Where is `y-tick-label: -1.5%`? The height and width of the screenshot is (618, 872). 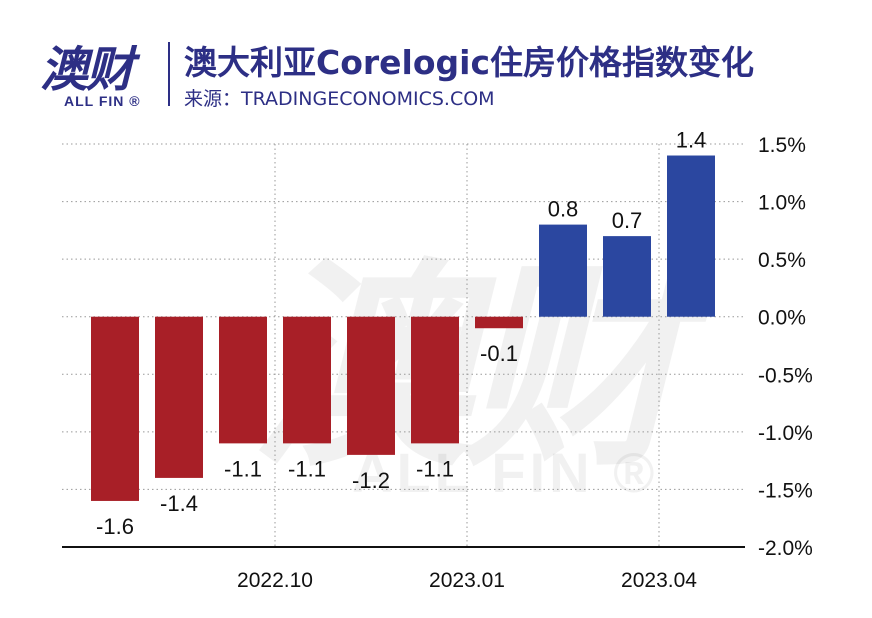
y-tick-label: -1.5% is located at coordinates (785, 490).